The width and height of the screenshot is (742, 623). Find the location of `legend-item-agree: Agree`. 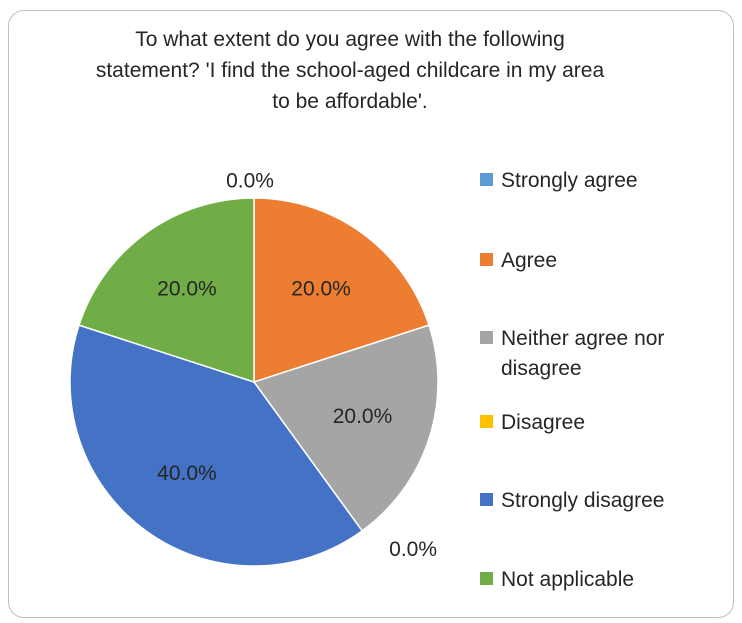

legend-item-agree: Agree is located at coordinates (595, 261).